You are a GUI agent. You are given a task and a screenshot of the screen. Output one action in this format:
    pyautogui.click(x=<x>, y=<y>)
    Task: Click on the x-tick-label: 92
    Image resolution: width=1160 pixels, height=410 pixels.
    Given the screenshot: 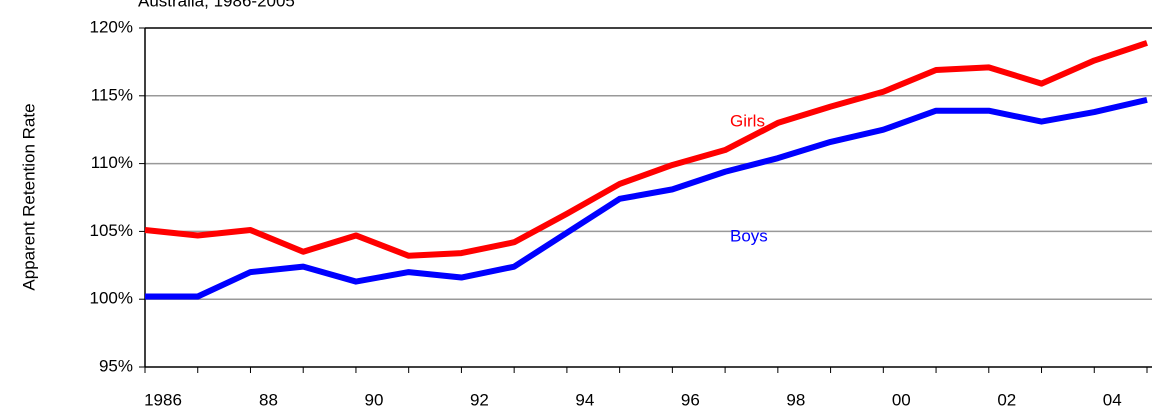 What is the action you would take?
    pyautogui.click(x=479, y=399)
    